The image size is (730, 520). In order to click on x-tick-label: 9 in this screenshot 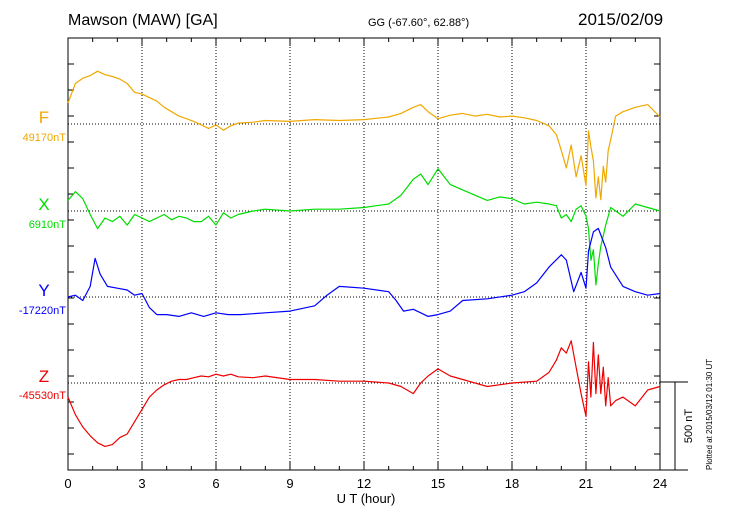, I will do `click(289, 483)`.